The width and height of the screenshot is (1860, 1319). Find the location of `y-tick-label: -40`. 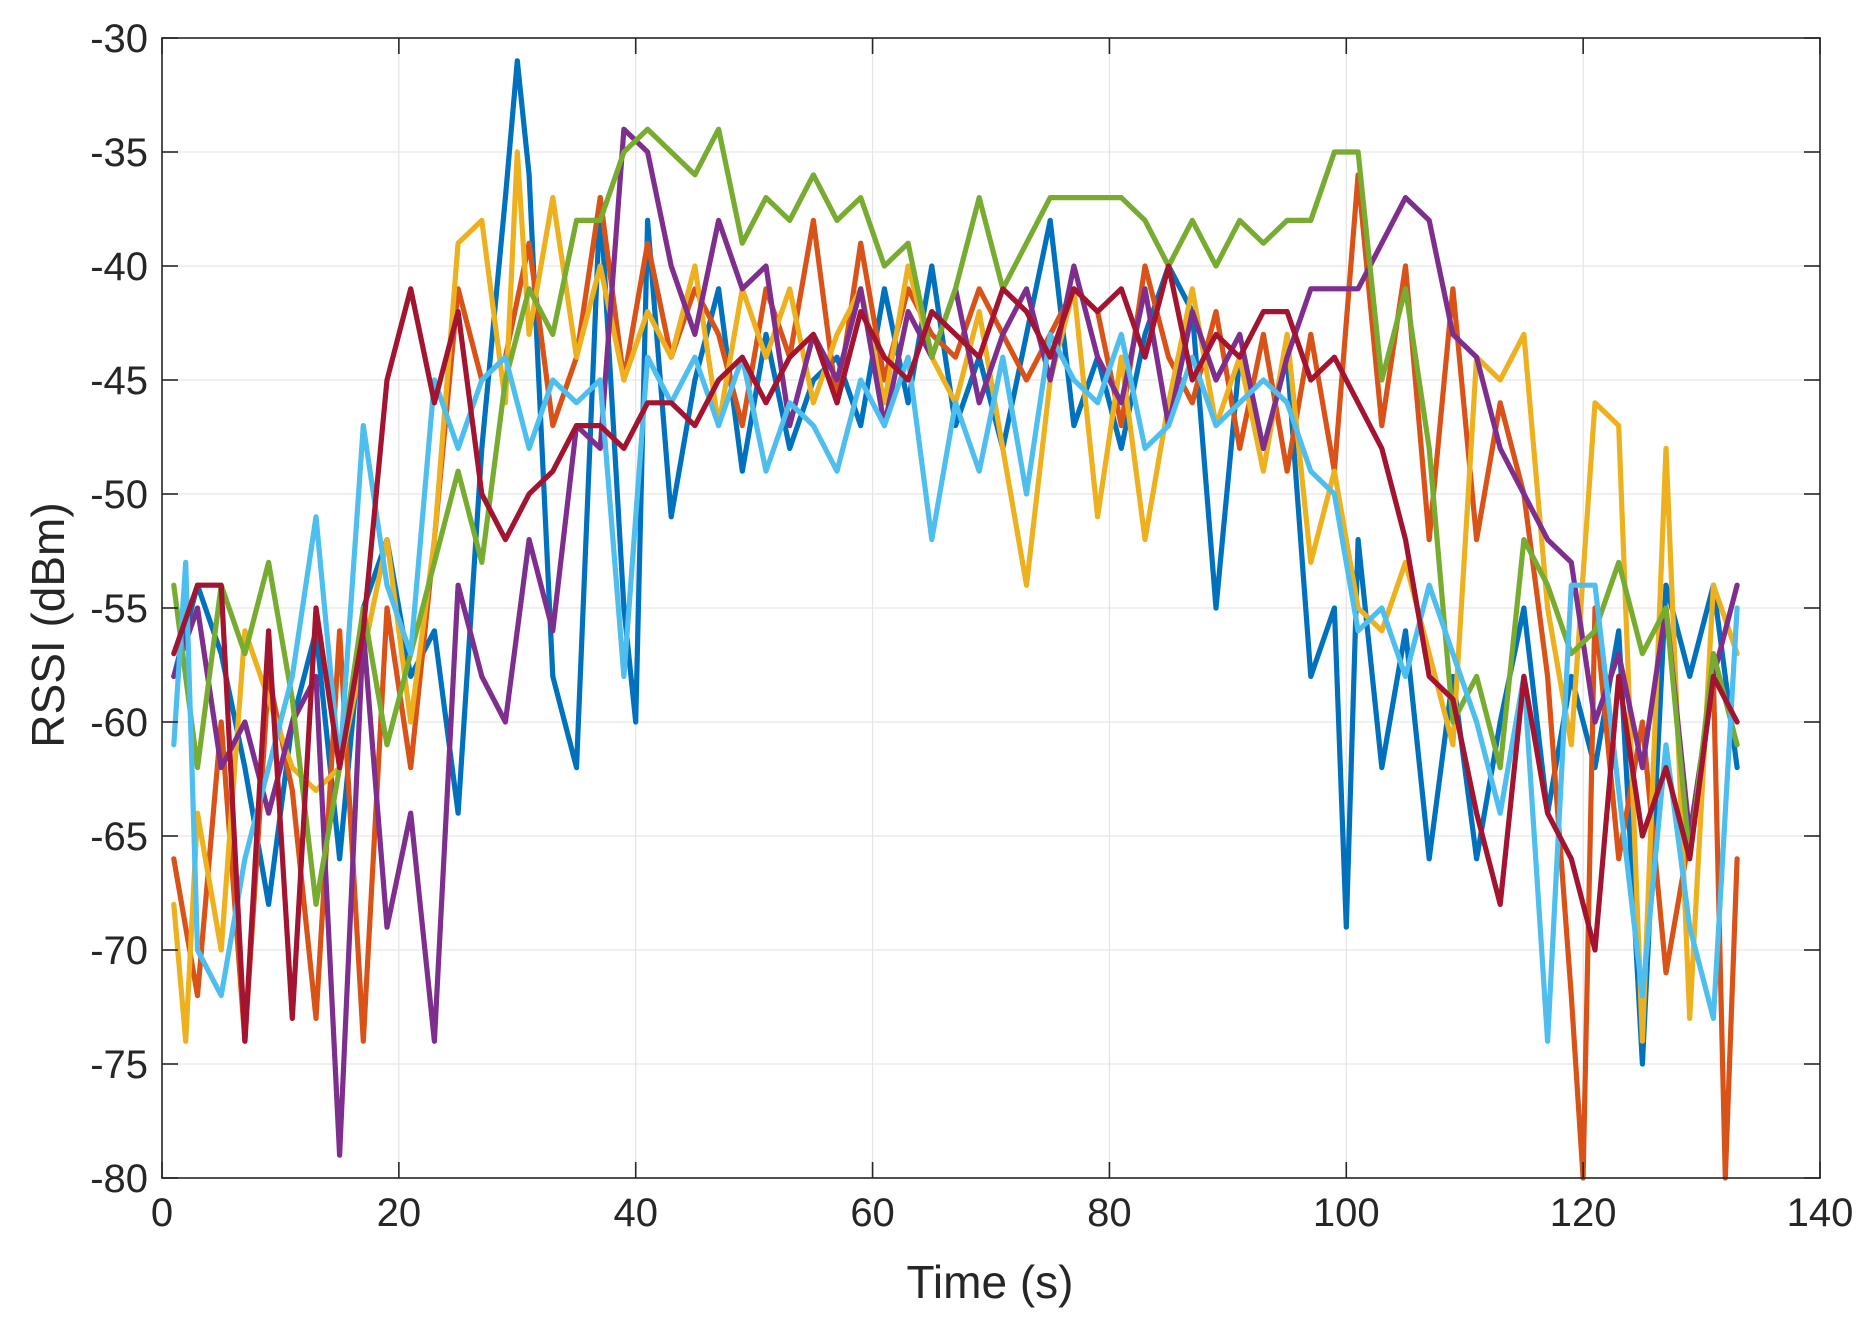

y-tick-label: -40 is located at coordinates (119, 267).